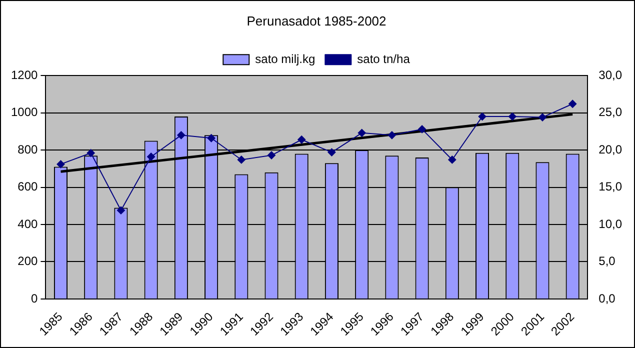 This screenshot has width=635, height=348. Describe the element at coordinates (24, 75) in the screenshot. I see `y-tick-label: 1200` at that location.